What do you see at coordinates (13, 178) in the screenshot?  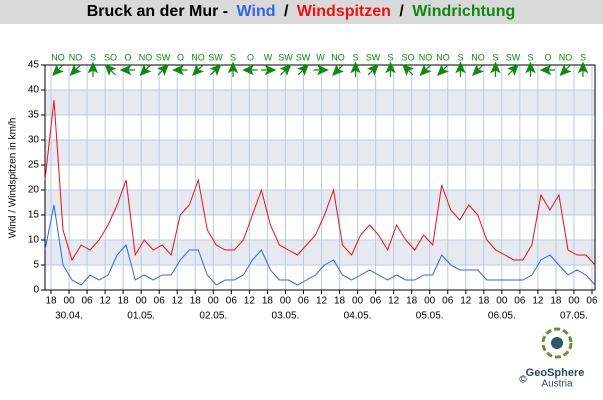 I see `y-axis-label: Wind / Windspitzen in km/h` at bounding box center [13, 178].